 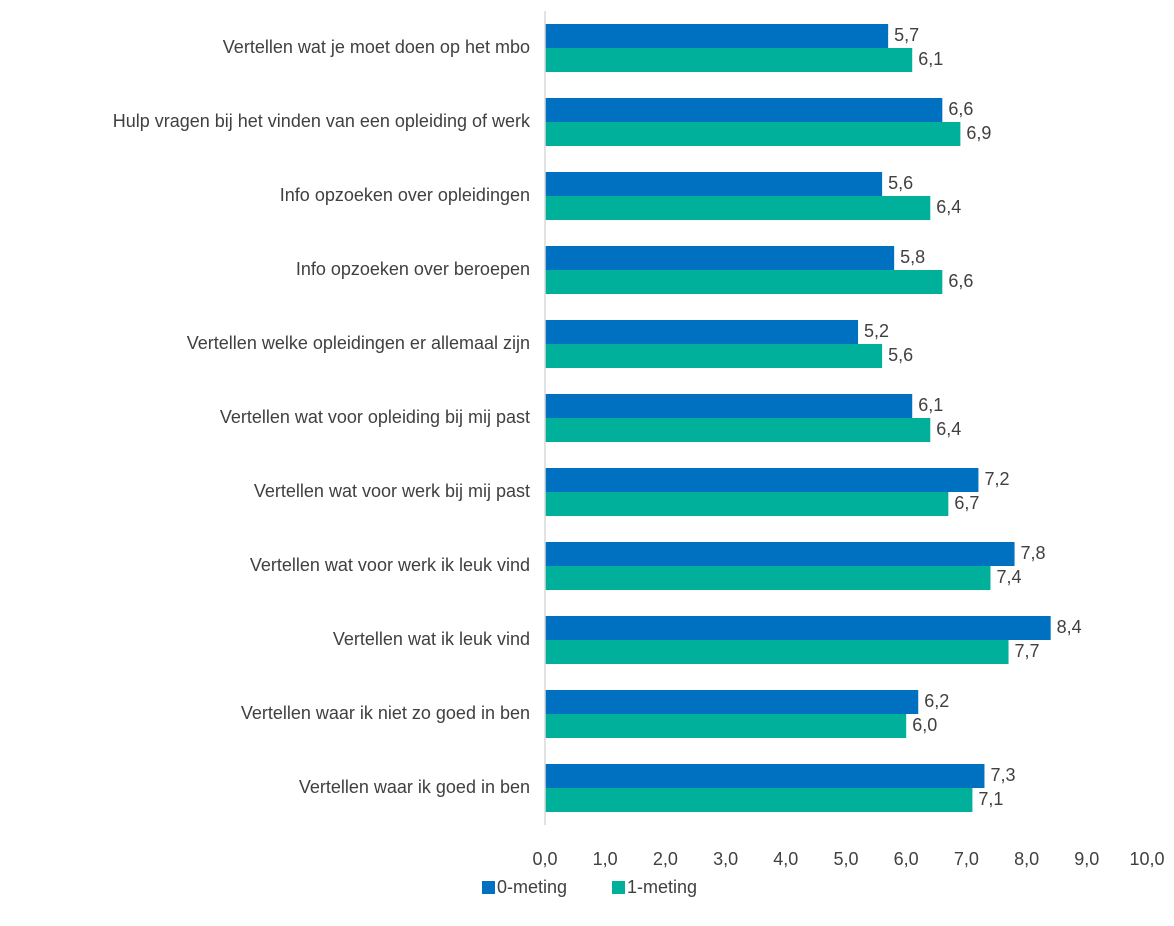 I want to click on x-tick-label: 9,0, so click(x=1086, y=859).